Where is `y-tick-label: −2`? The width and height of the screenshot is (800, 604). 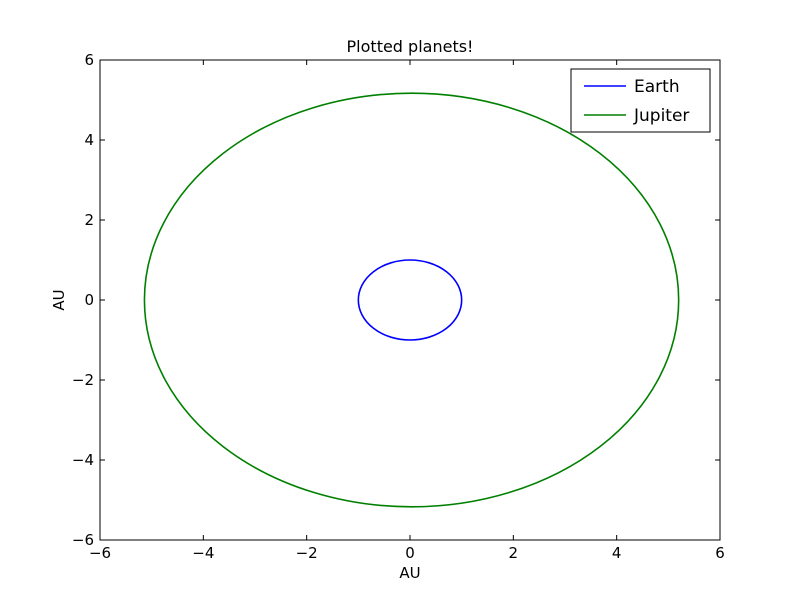 y-tick-label: −2 is located at coordinates (83, 380).